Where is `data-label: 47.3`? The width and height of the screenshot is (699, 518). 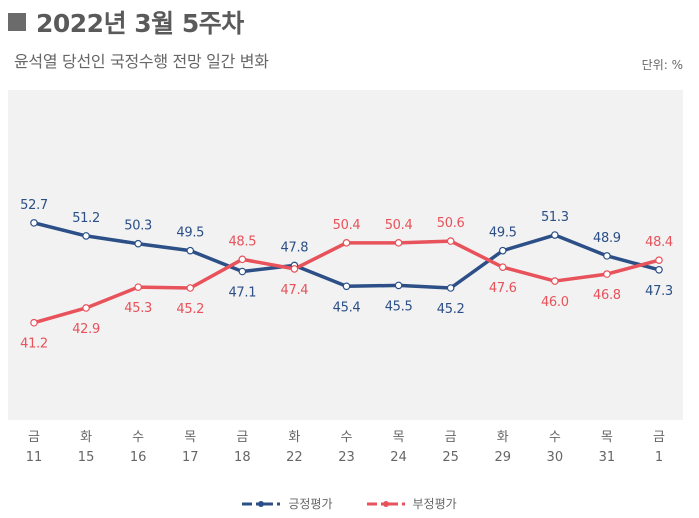 data-label: 47.3 is located at coordinates (659, 291).